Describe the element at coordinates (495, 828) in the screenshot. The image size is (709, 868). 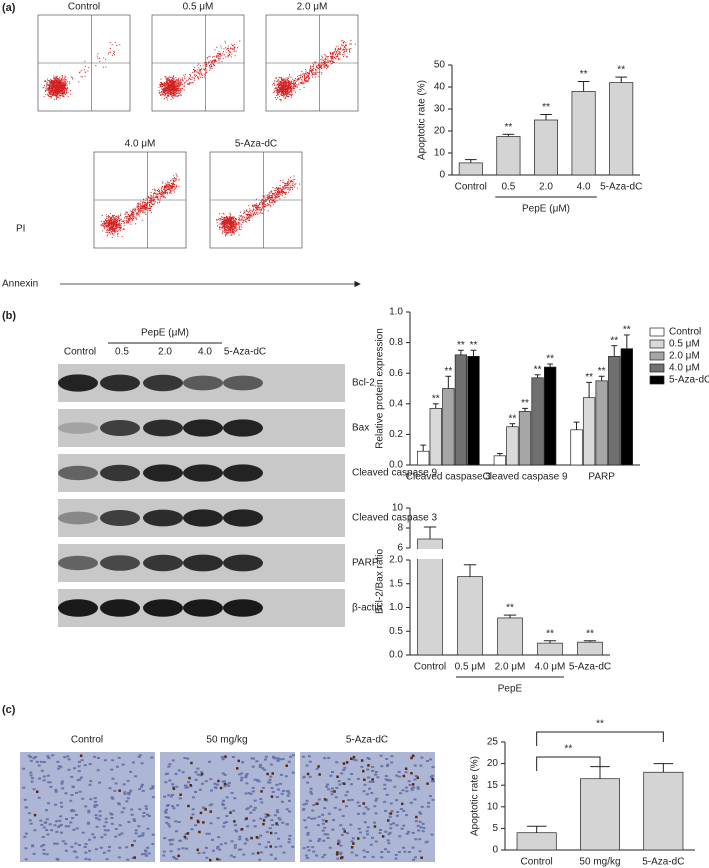
I see `y-tick-label: 5` at that location.